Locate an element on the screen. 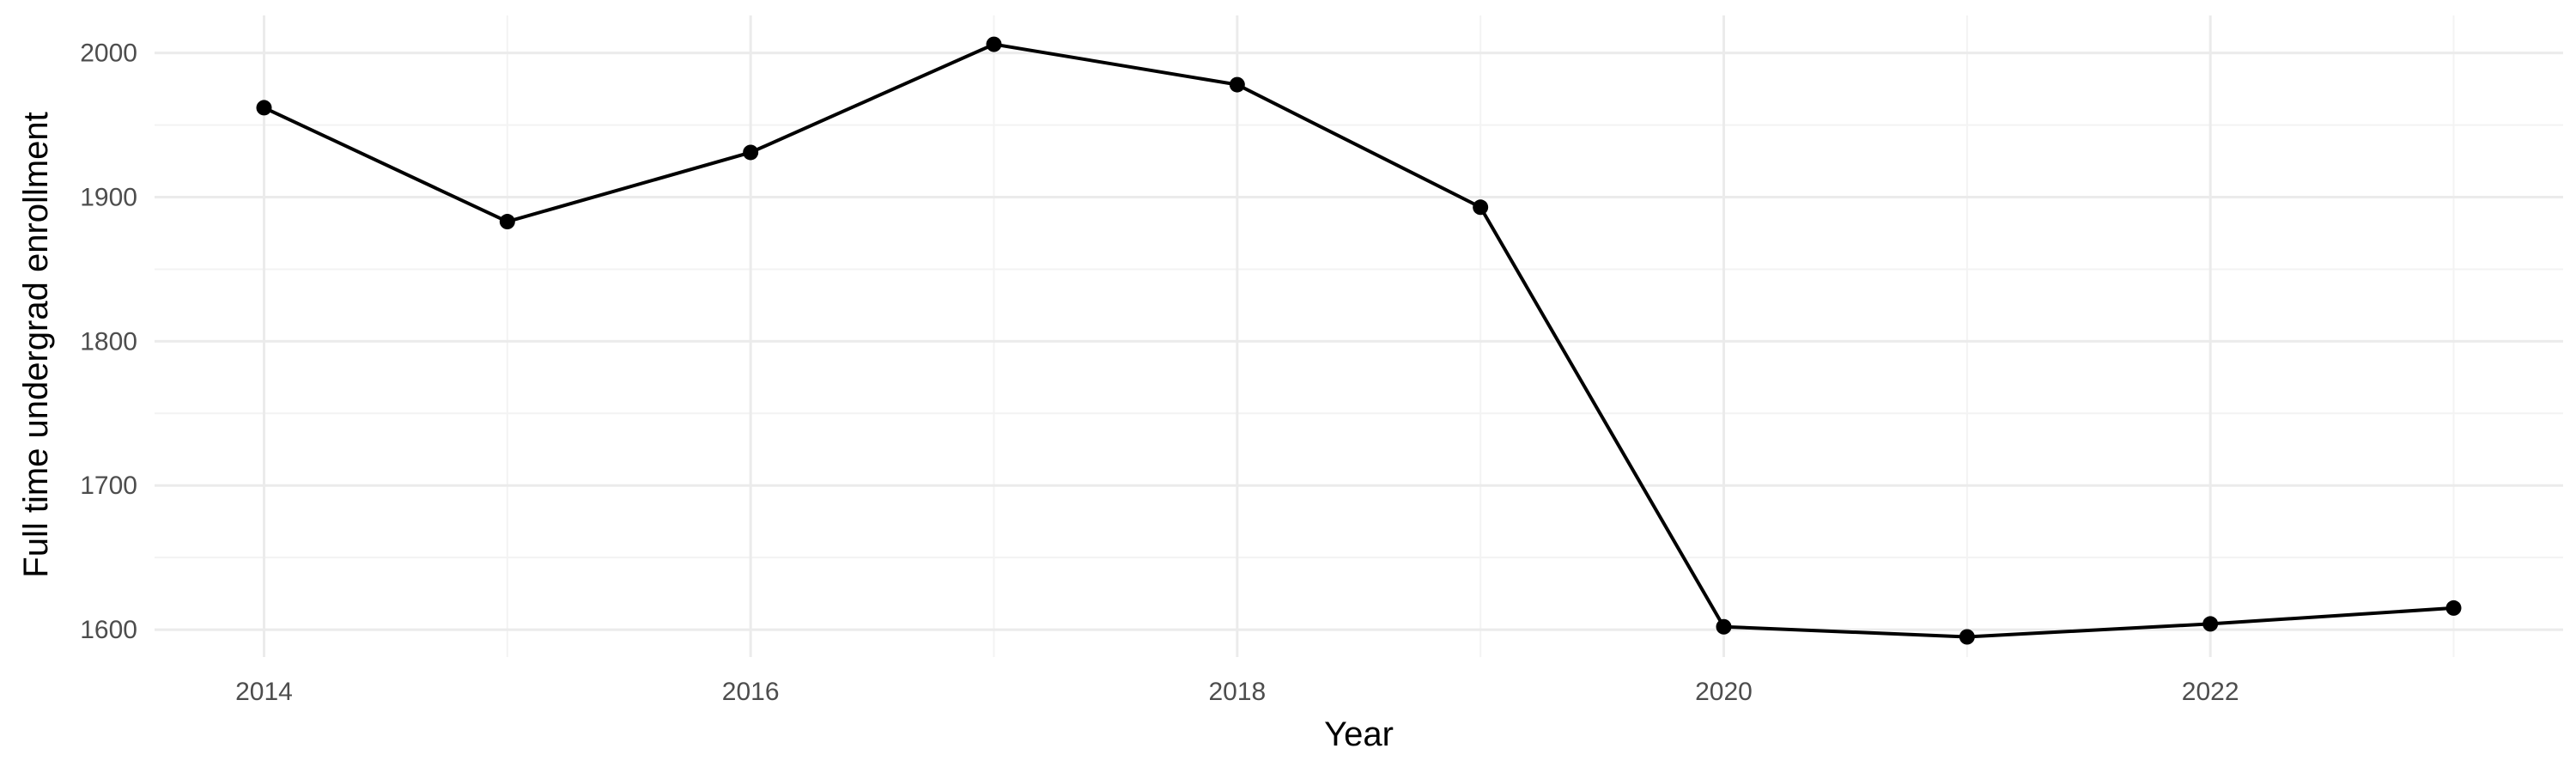  y-tick-label: 1900 is located at coordinates (109, 198).